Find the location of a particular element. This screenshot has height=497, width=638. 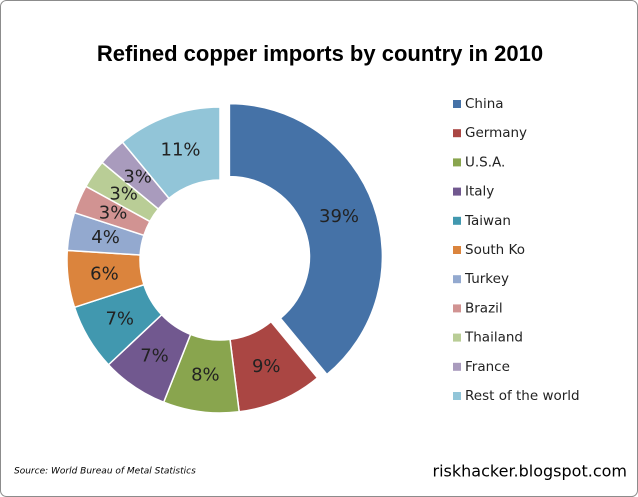

legend-label: Turkey is located at coordinates (486, 279).